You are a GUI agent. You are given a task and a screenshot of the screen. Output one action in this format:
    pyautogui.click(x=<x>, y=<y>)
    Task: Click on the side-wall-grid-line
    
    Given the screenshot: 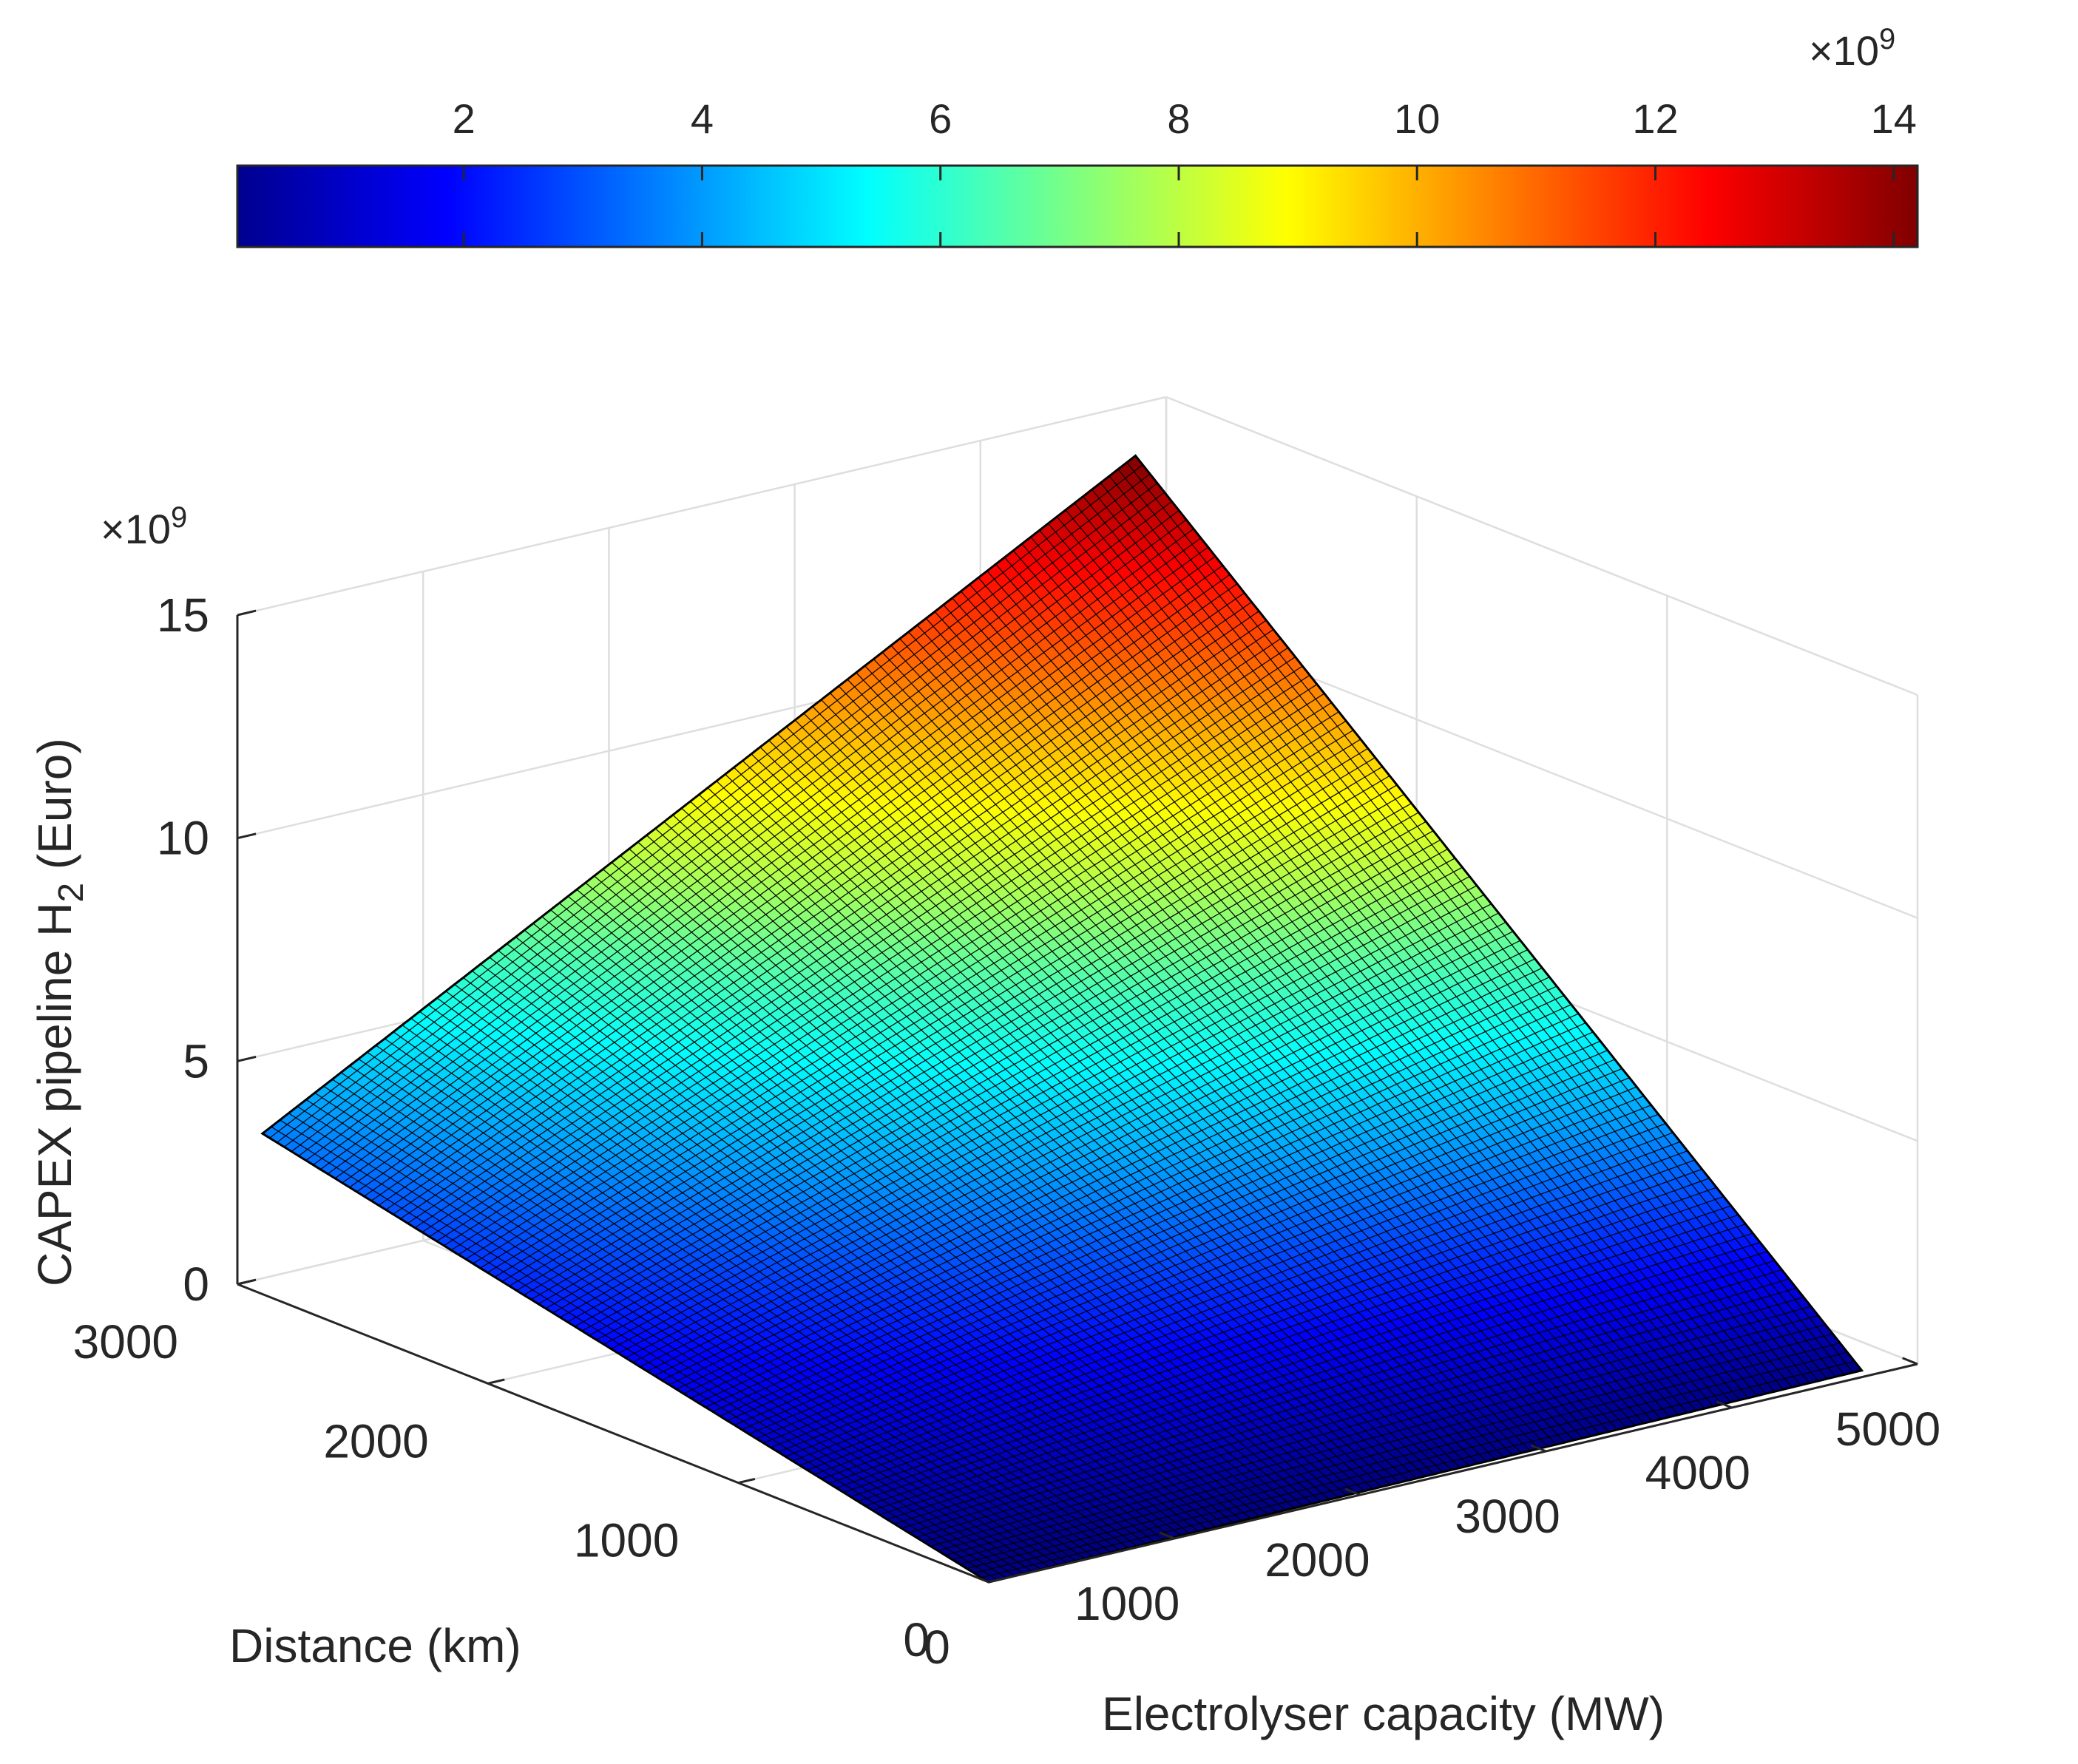 What is the action you would take?
    pyautogui.click(x=1542, y=546)
    